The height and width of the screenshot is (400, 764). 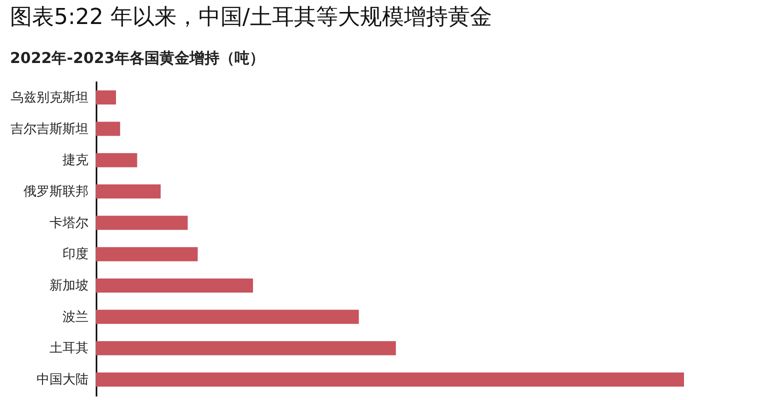 I want to click on y-tick-label: 乌兹别克斯坦, so click(x=49, y=98).